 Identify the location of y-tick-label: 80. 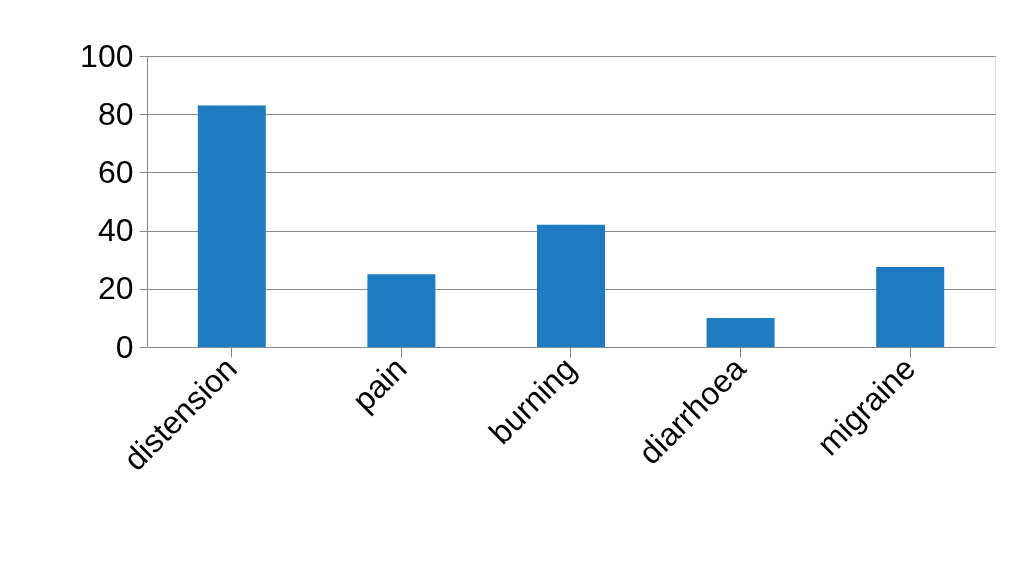
(115, 113).